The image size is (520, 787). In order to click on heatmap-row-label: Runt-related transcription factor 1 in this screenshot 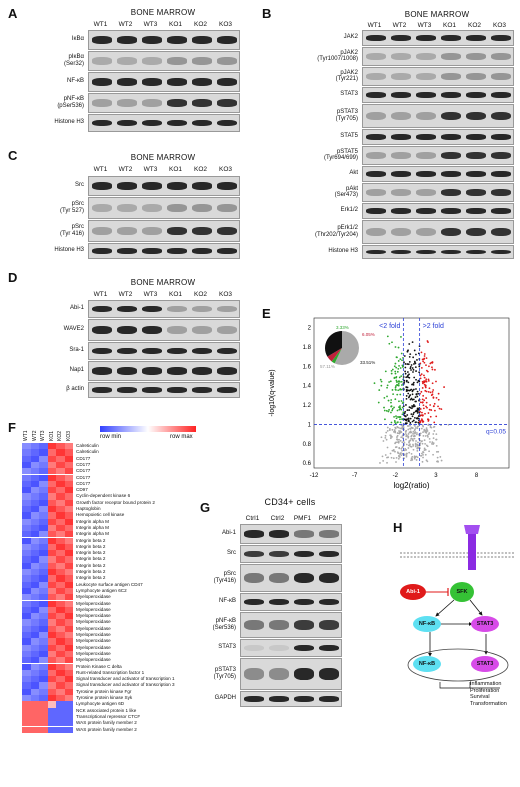, I will do `click(110, 672)`.